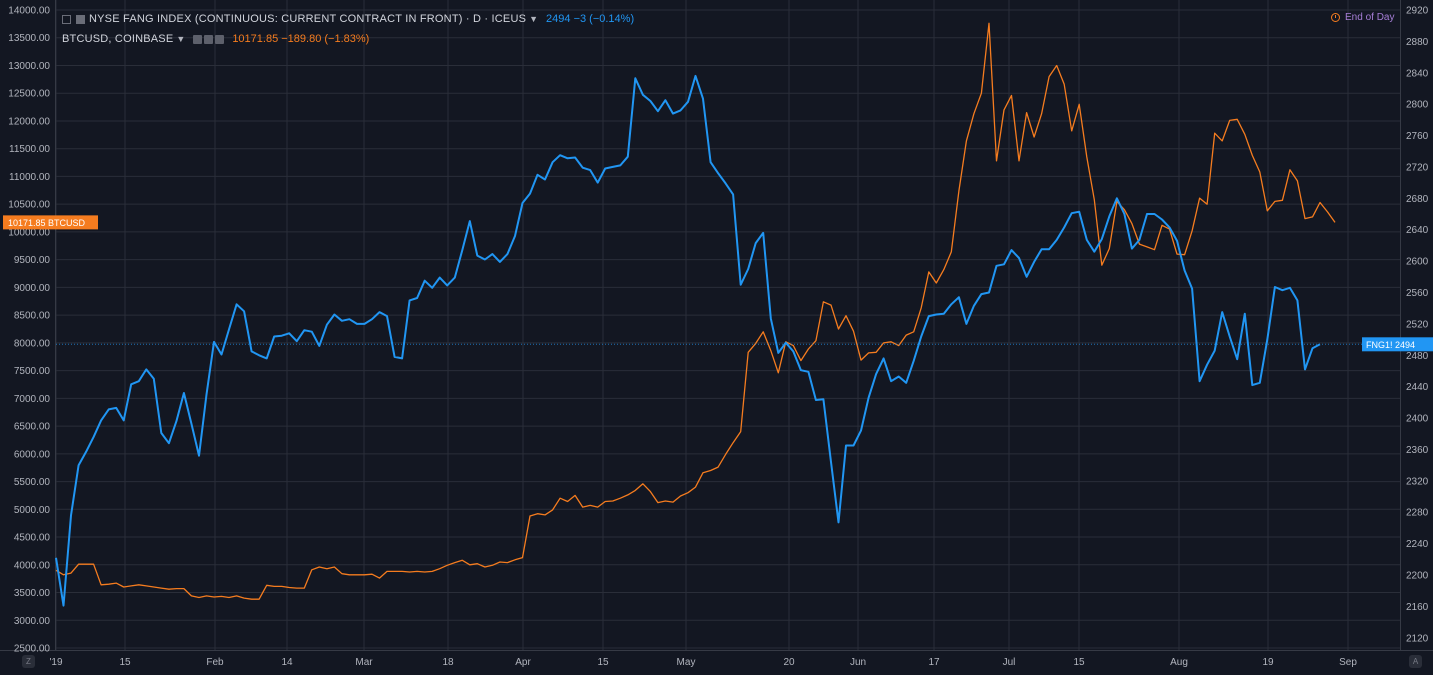  I want to click on visibility-icon, so click(198, 39).